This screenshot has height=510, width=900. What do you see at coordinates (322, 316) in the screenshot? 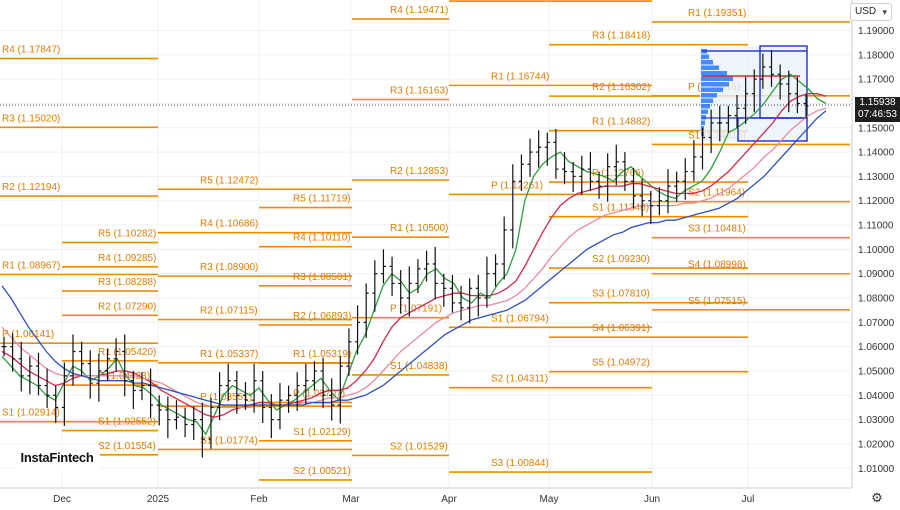
I see `pivot-label: R2 (1.06893)` at bounding box center [322, 316].